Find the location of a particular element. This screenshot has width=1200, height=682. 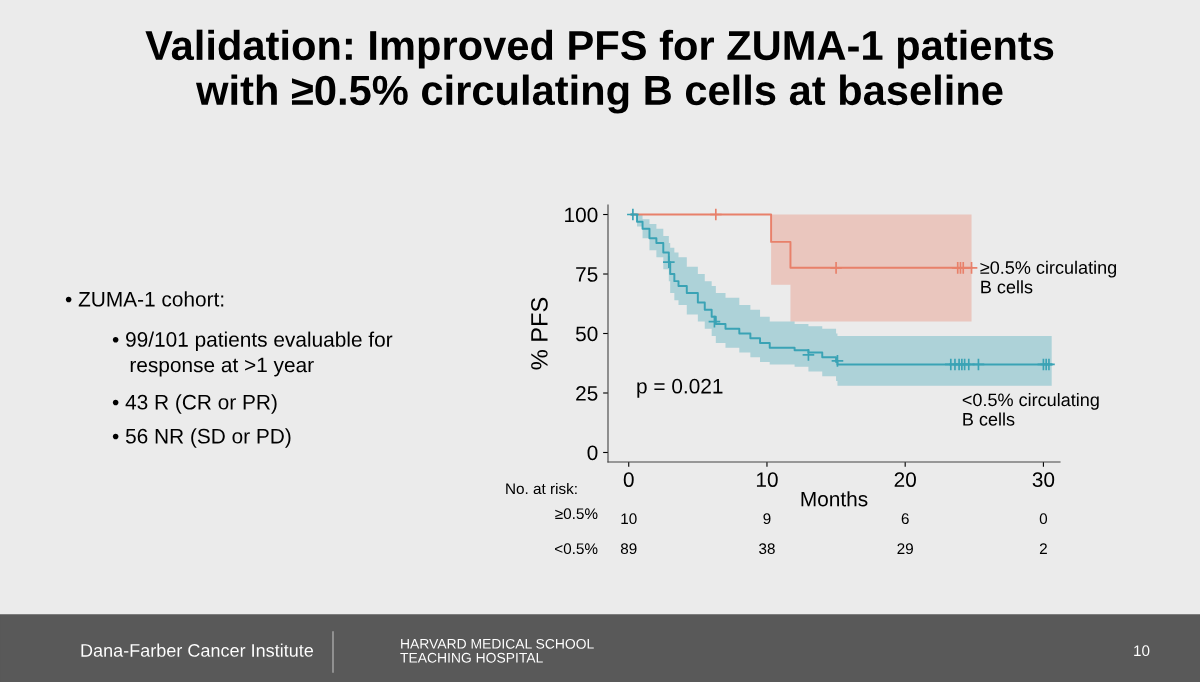

x-tick-label: 30 is located at coordinates (1043, 480).